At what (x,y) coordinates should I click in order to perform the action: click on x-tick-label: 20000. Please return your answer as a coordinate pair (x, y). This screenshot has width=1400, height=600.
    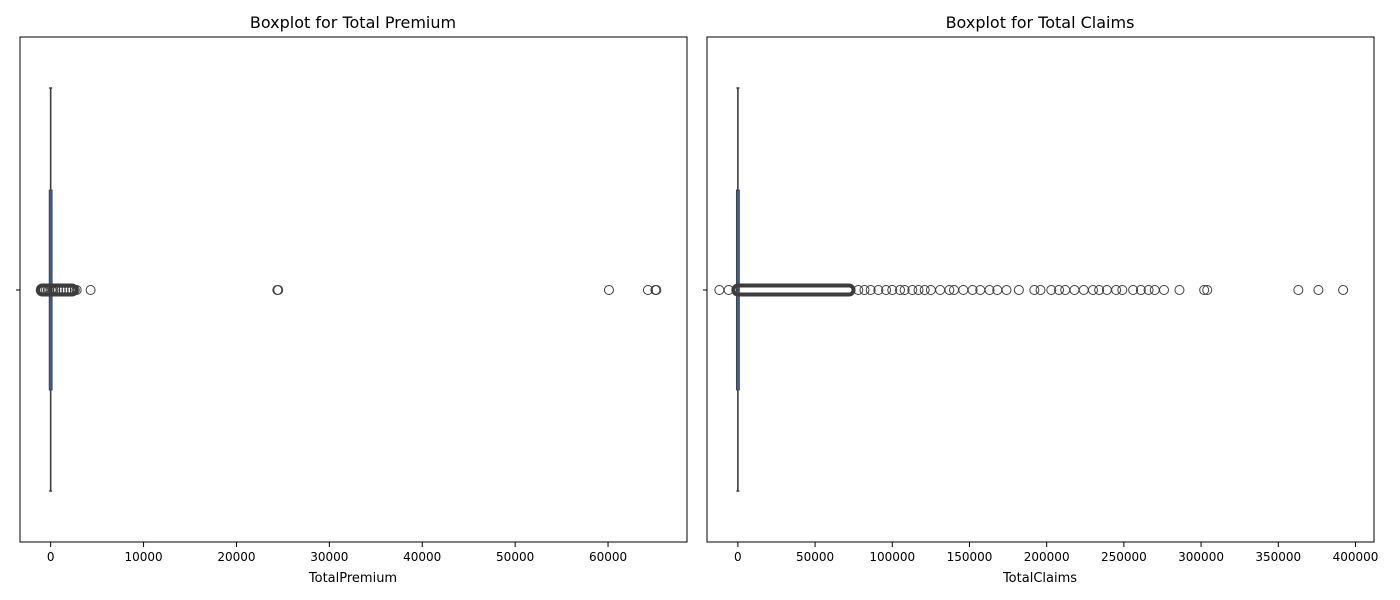
    Looking at the image, I should click on (236, 557).